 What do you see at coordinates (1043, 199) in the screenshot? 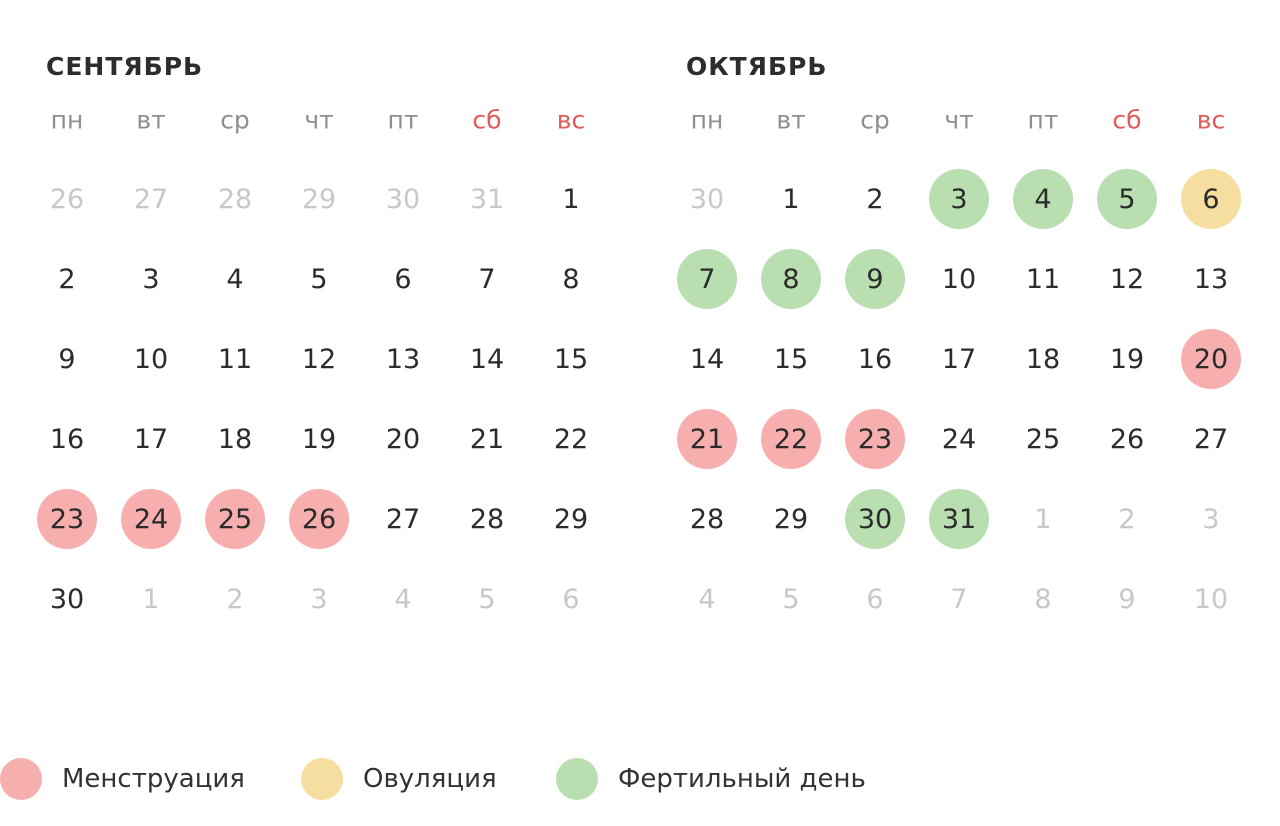
I see `day-cell-fertile: 4` at bounding box center [1043, 199].